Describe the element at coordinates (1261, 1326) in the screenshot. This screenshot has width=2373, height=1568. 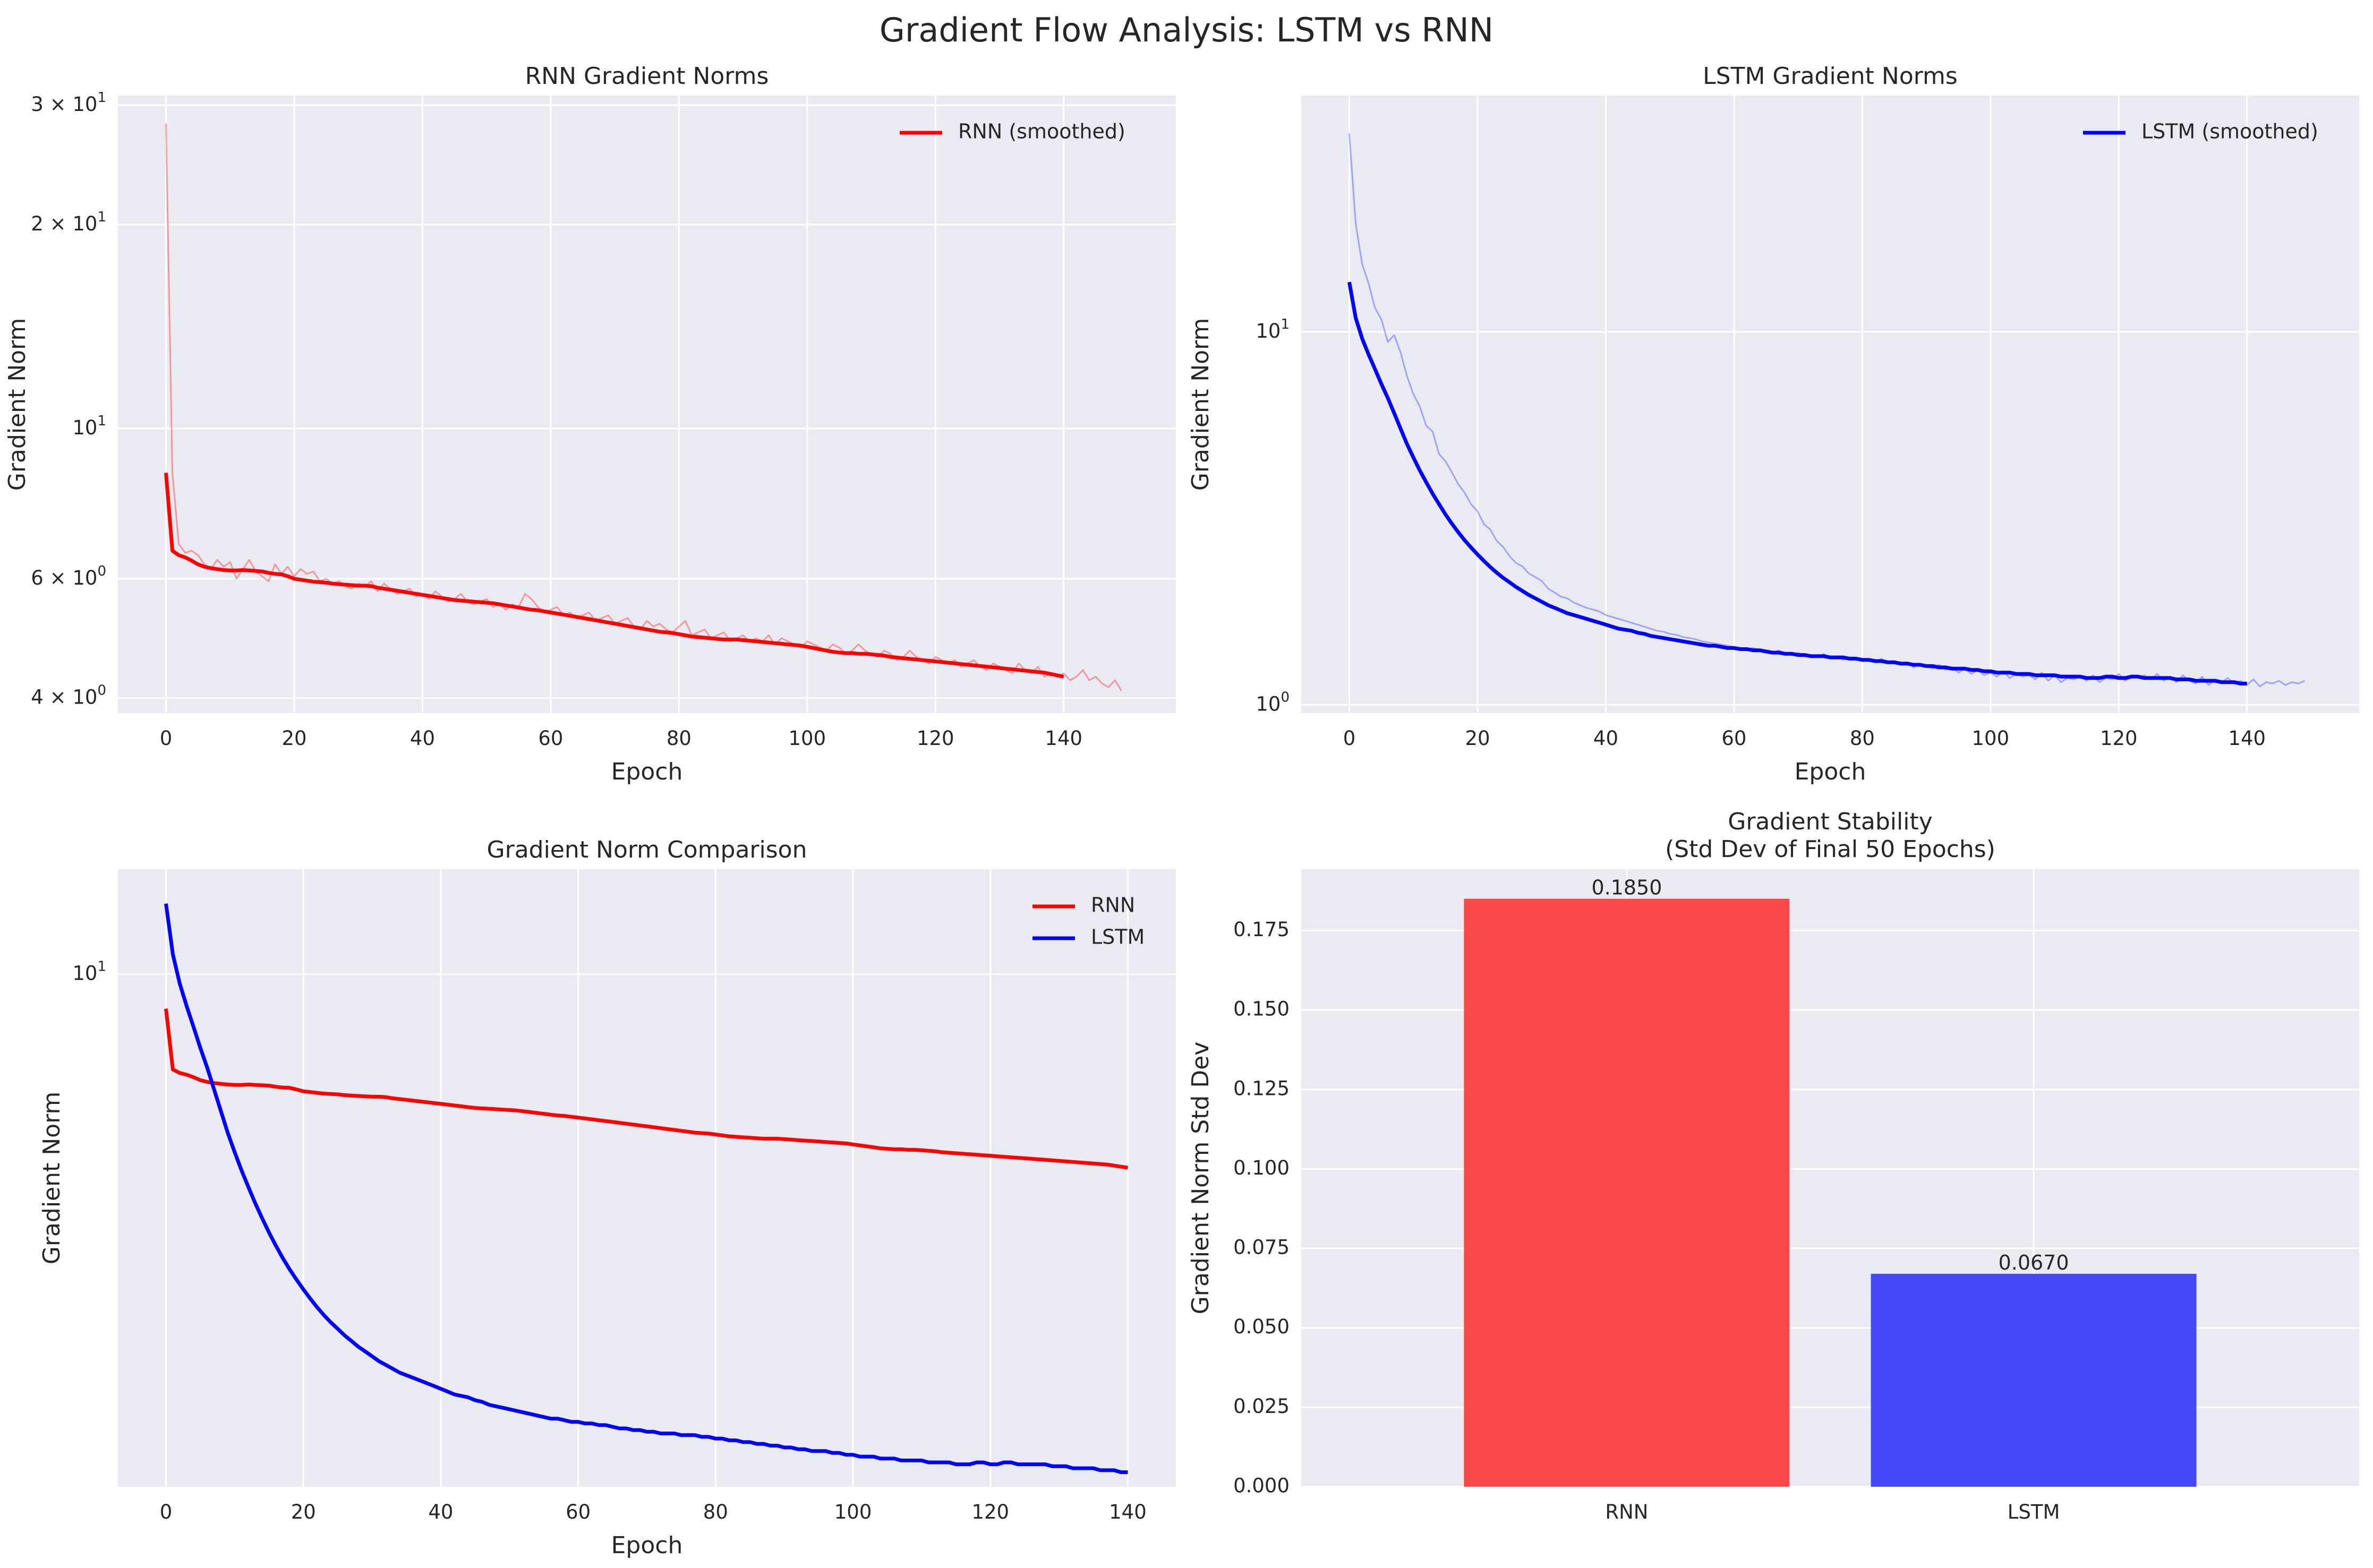
I see `y-tick-label: 0.050` at that location.